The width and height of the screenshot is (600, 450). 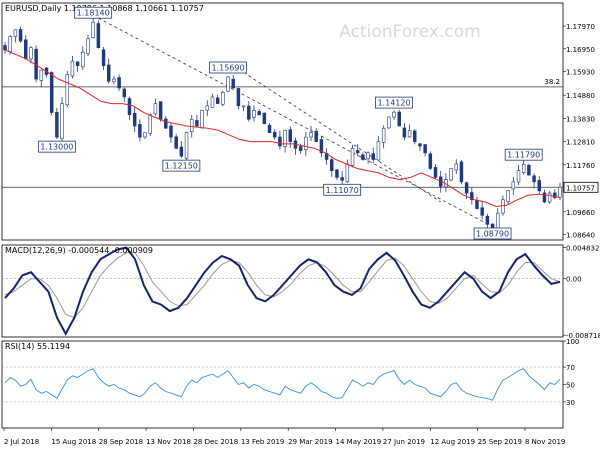 I want to click on x-tick-label: 28 Dec 2018, so click(x=215, y=442).